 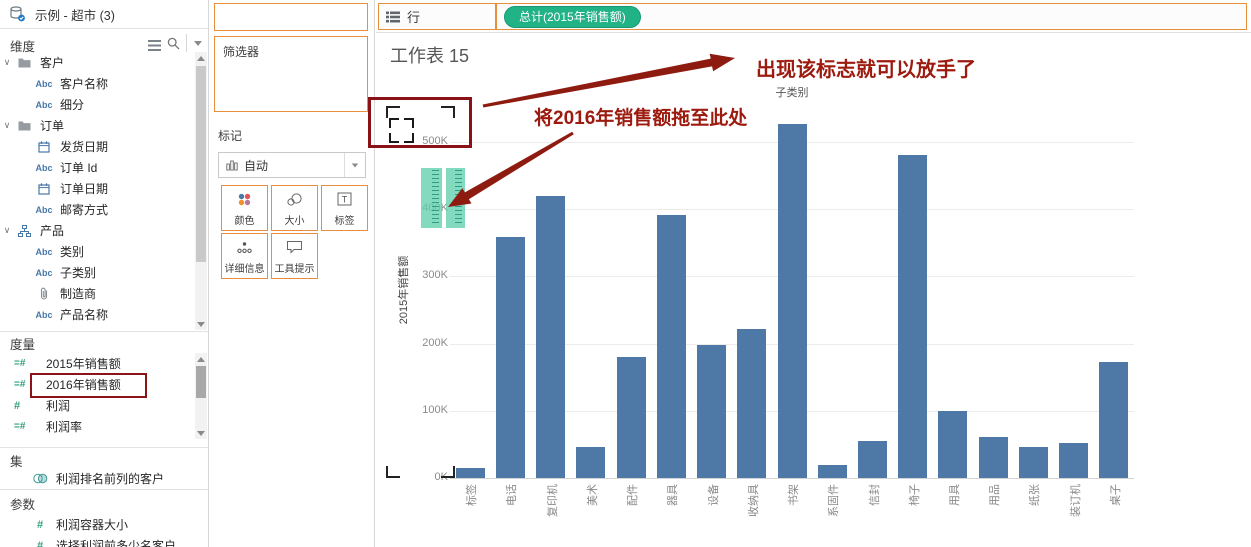 What do you see at coordinates (673, 495) in the screenshot?
I see `x-tick-label: 器具` at bounding box center [673, 495].